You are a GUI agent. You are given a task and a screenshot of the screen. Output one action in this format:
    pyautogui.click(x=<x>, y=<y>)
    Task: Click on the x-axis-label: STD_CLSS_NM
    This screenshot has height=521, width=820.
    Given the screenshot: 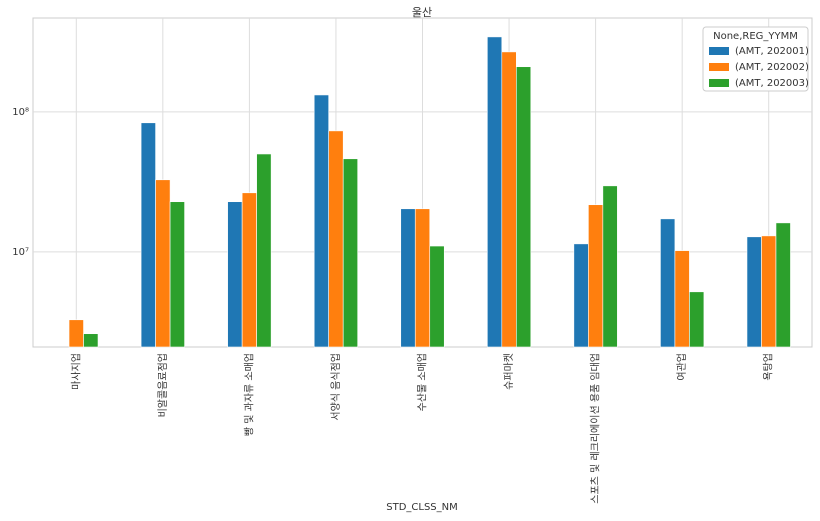 What is the action you would take?
    pyautogui.click(x=422, y=507)
    